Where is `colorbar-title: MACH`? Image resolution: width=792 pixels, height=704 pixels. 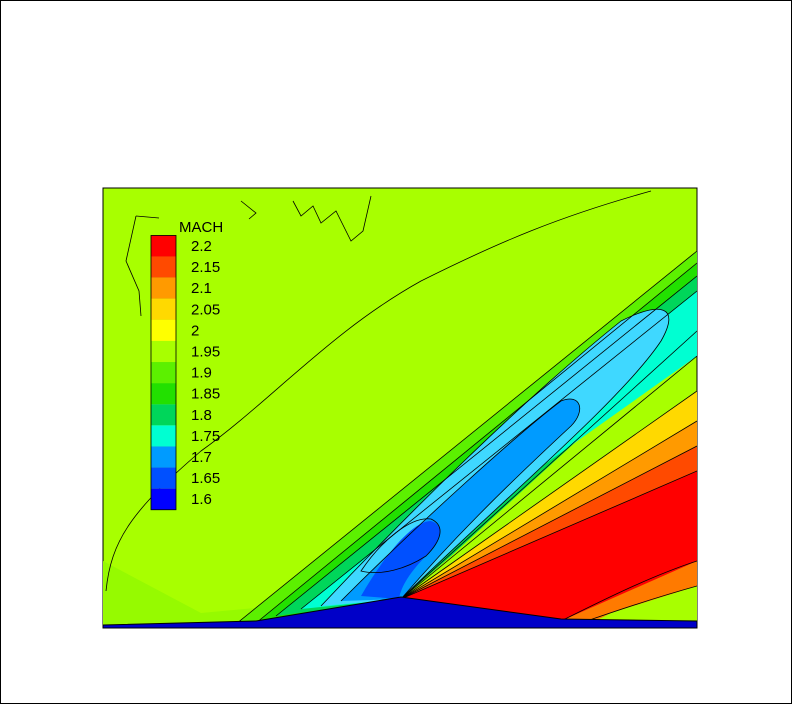 colorbar-title: MACH is located at coordinates (201, 227).